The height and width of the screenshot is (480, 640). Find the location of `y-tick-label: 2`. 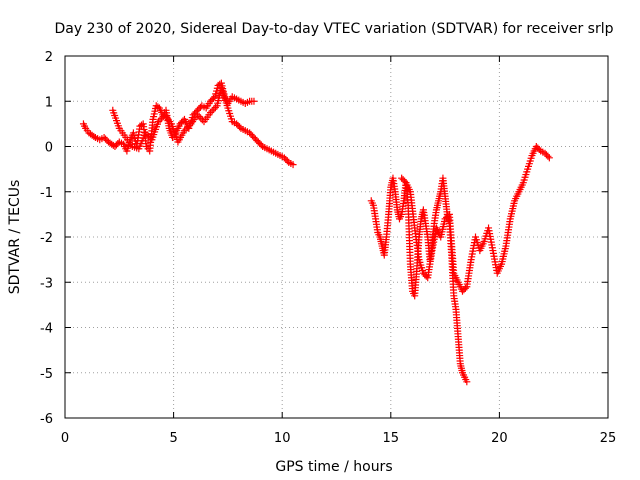

y-tick-label: 2 is located at coordinates (49, 57).